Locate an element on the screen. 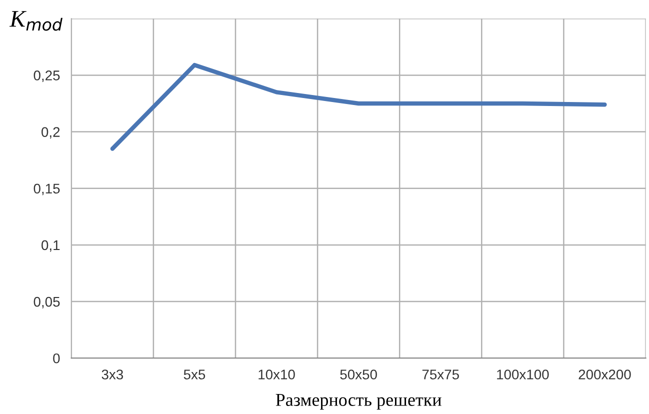 The width and height of the screenshot is (649, 414). x-tick-label: 100x100 is located at coordinates (523, 375).